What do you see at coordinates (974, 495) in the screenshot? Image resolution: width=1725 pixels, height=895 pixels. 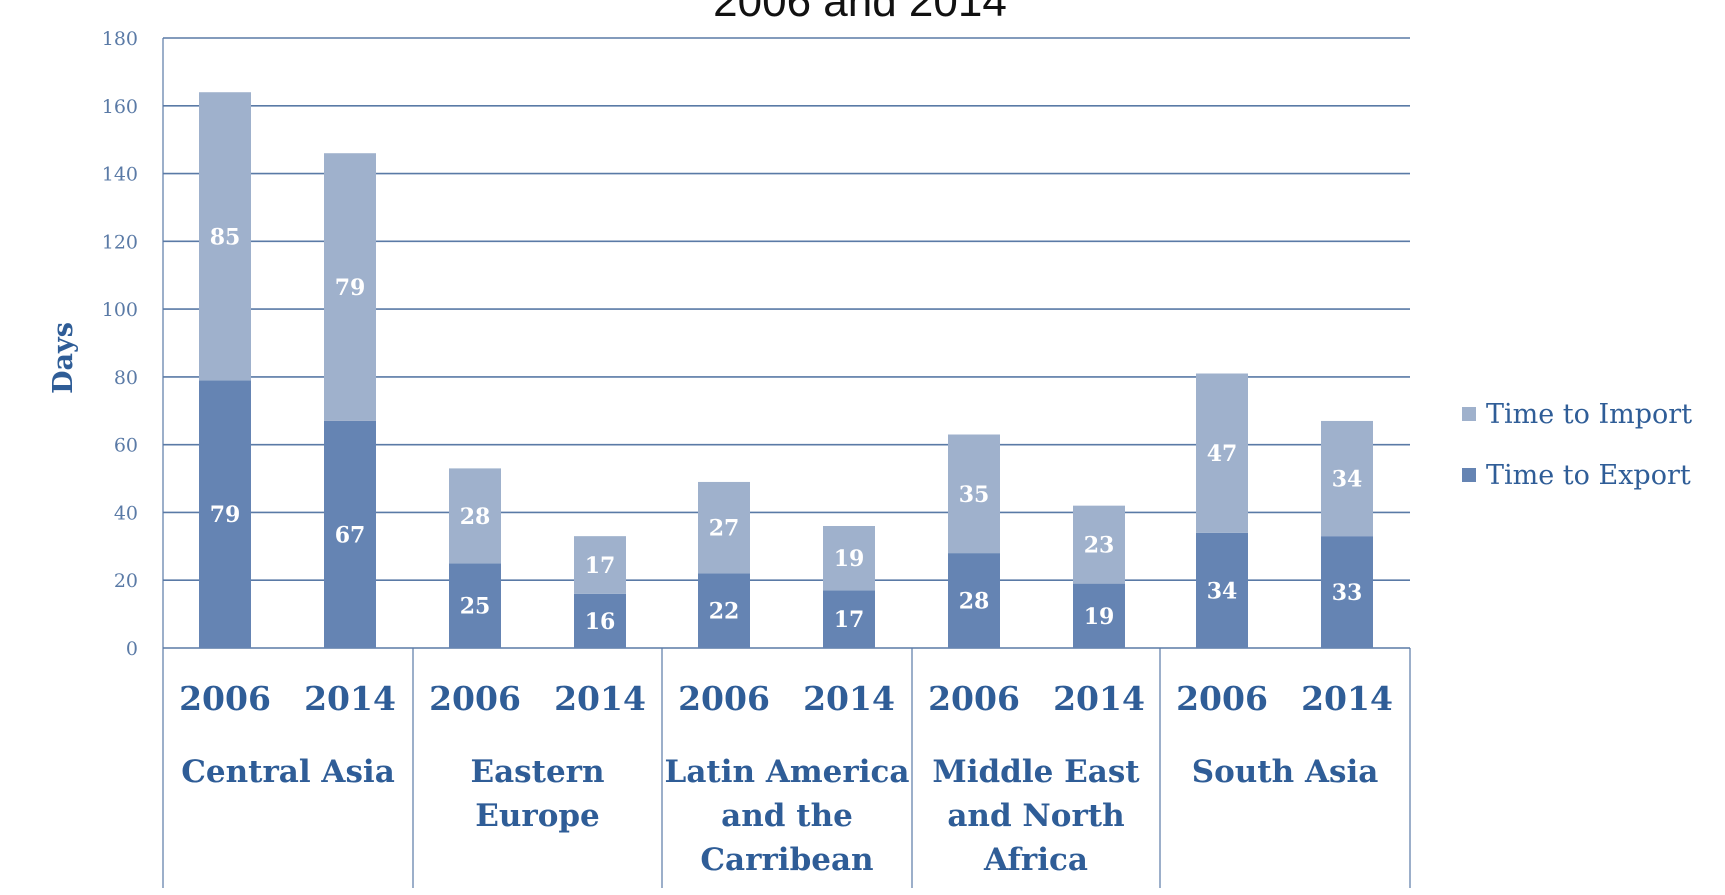 I see `data-label-import: 35` at bounding box center [974, 495].